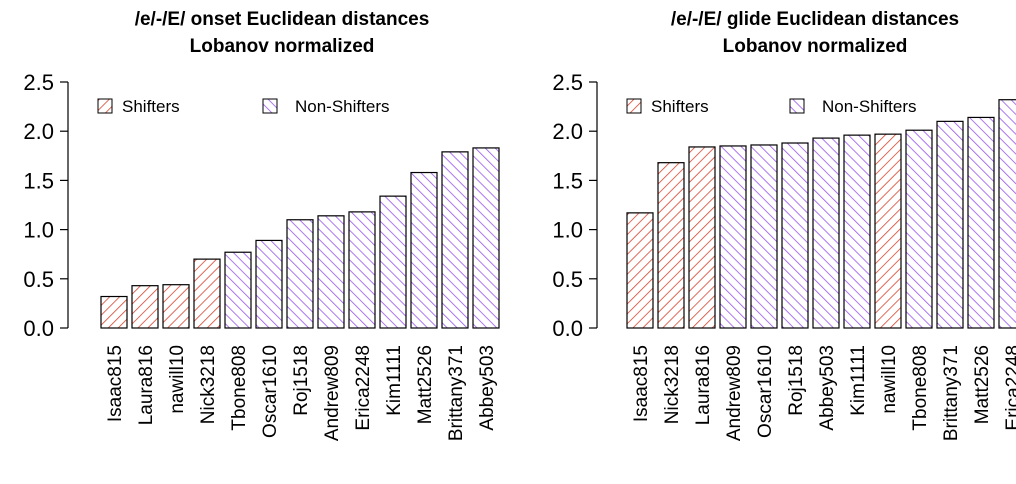 The width and height of the screenshot is (1016, 484). I want to click on x-tick-label: Erica2248, so click(363, 388).